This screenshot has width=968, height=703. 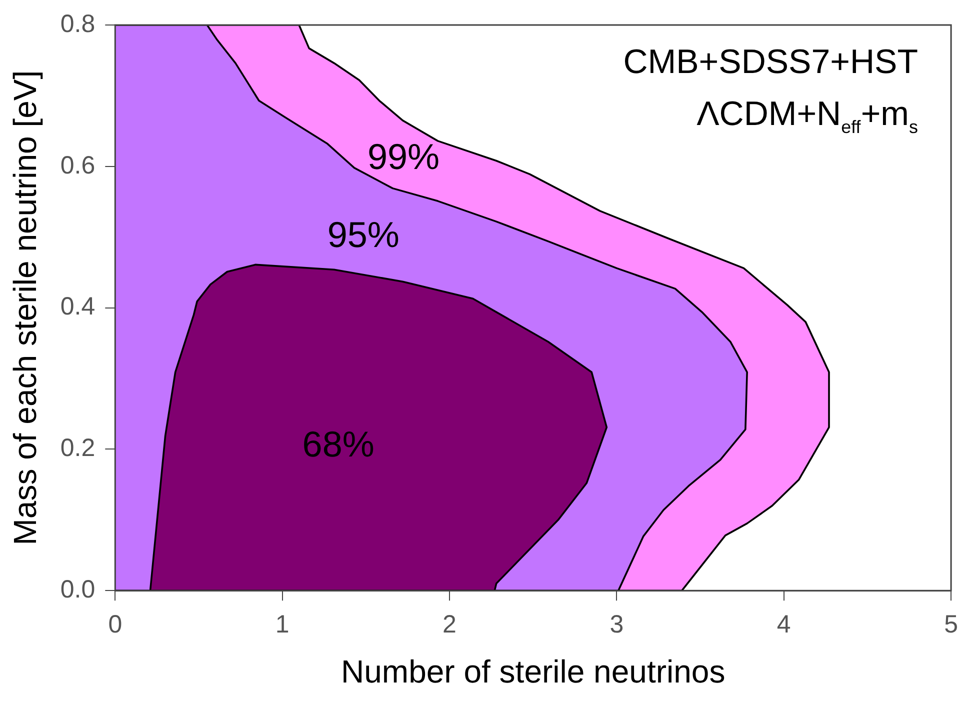 What do you see at coordinates (363, 235) in the screenshot?
I see `series-label: 95%` at bounding box center [363, 235].